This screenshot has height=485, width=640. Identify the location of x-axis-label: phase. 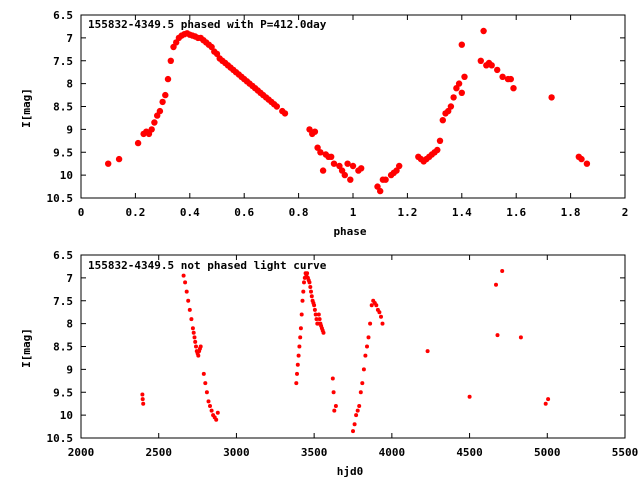
(349, 231).